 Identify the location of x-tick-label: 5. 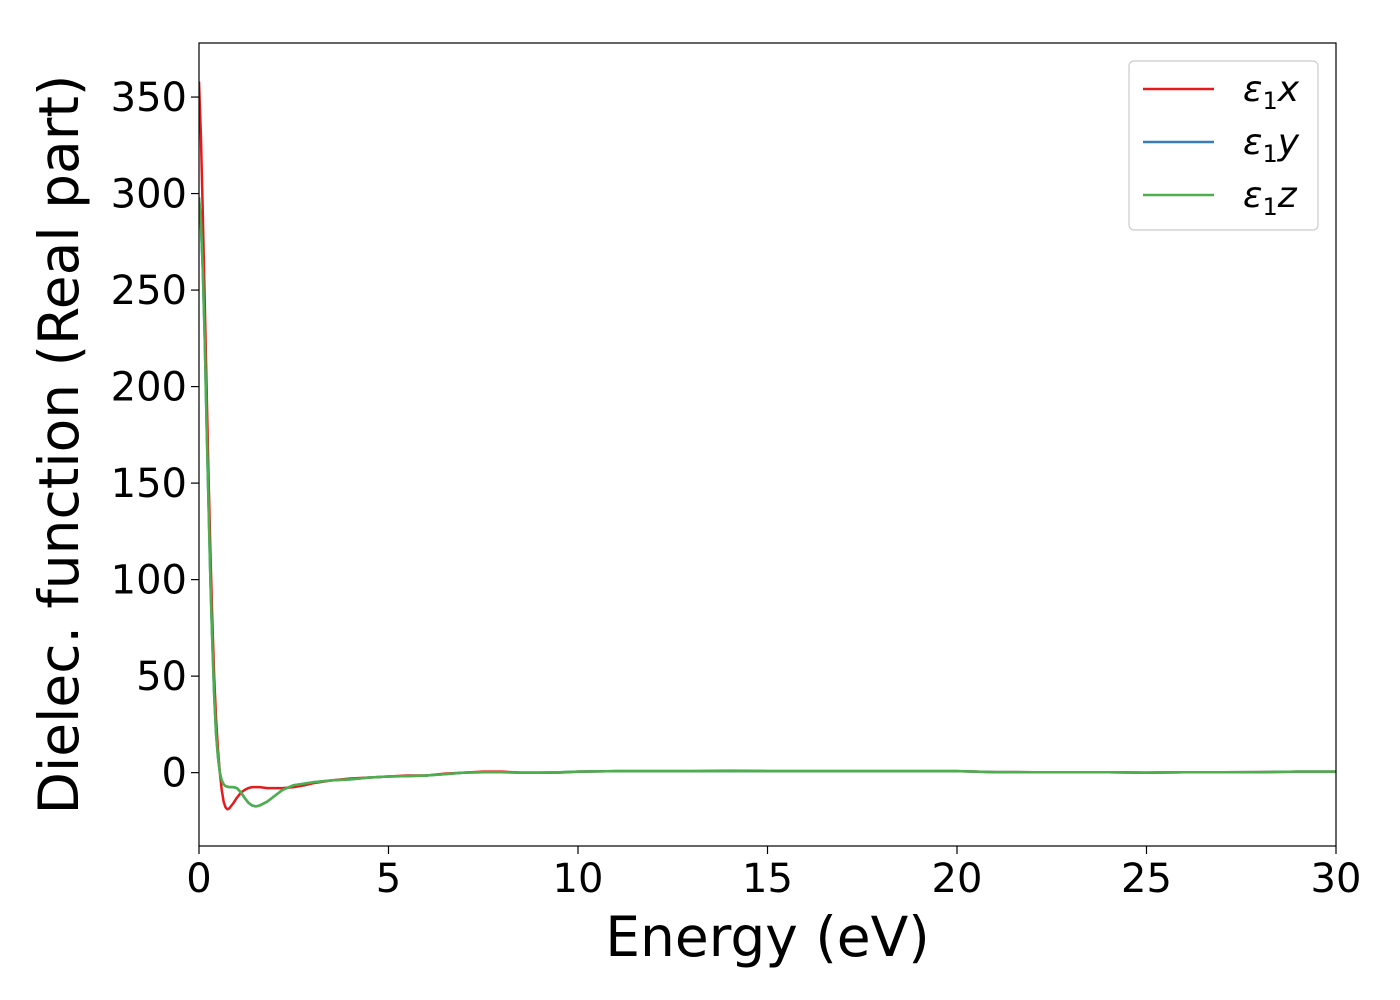
(388, 879).